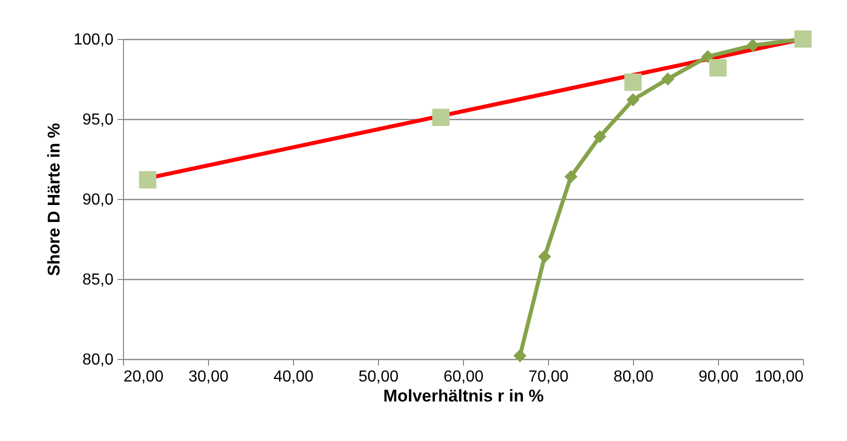 The height and width of the screenshot is (441, 847). I want to click on x-axis-title: Molverhältnis r in %, so click(463, 396).